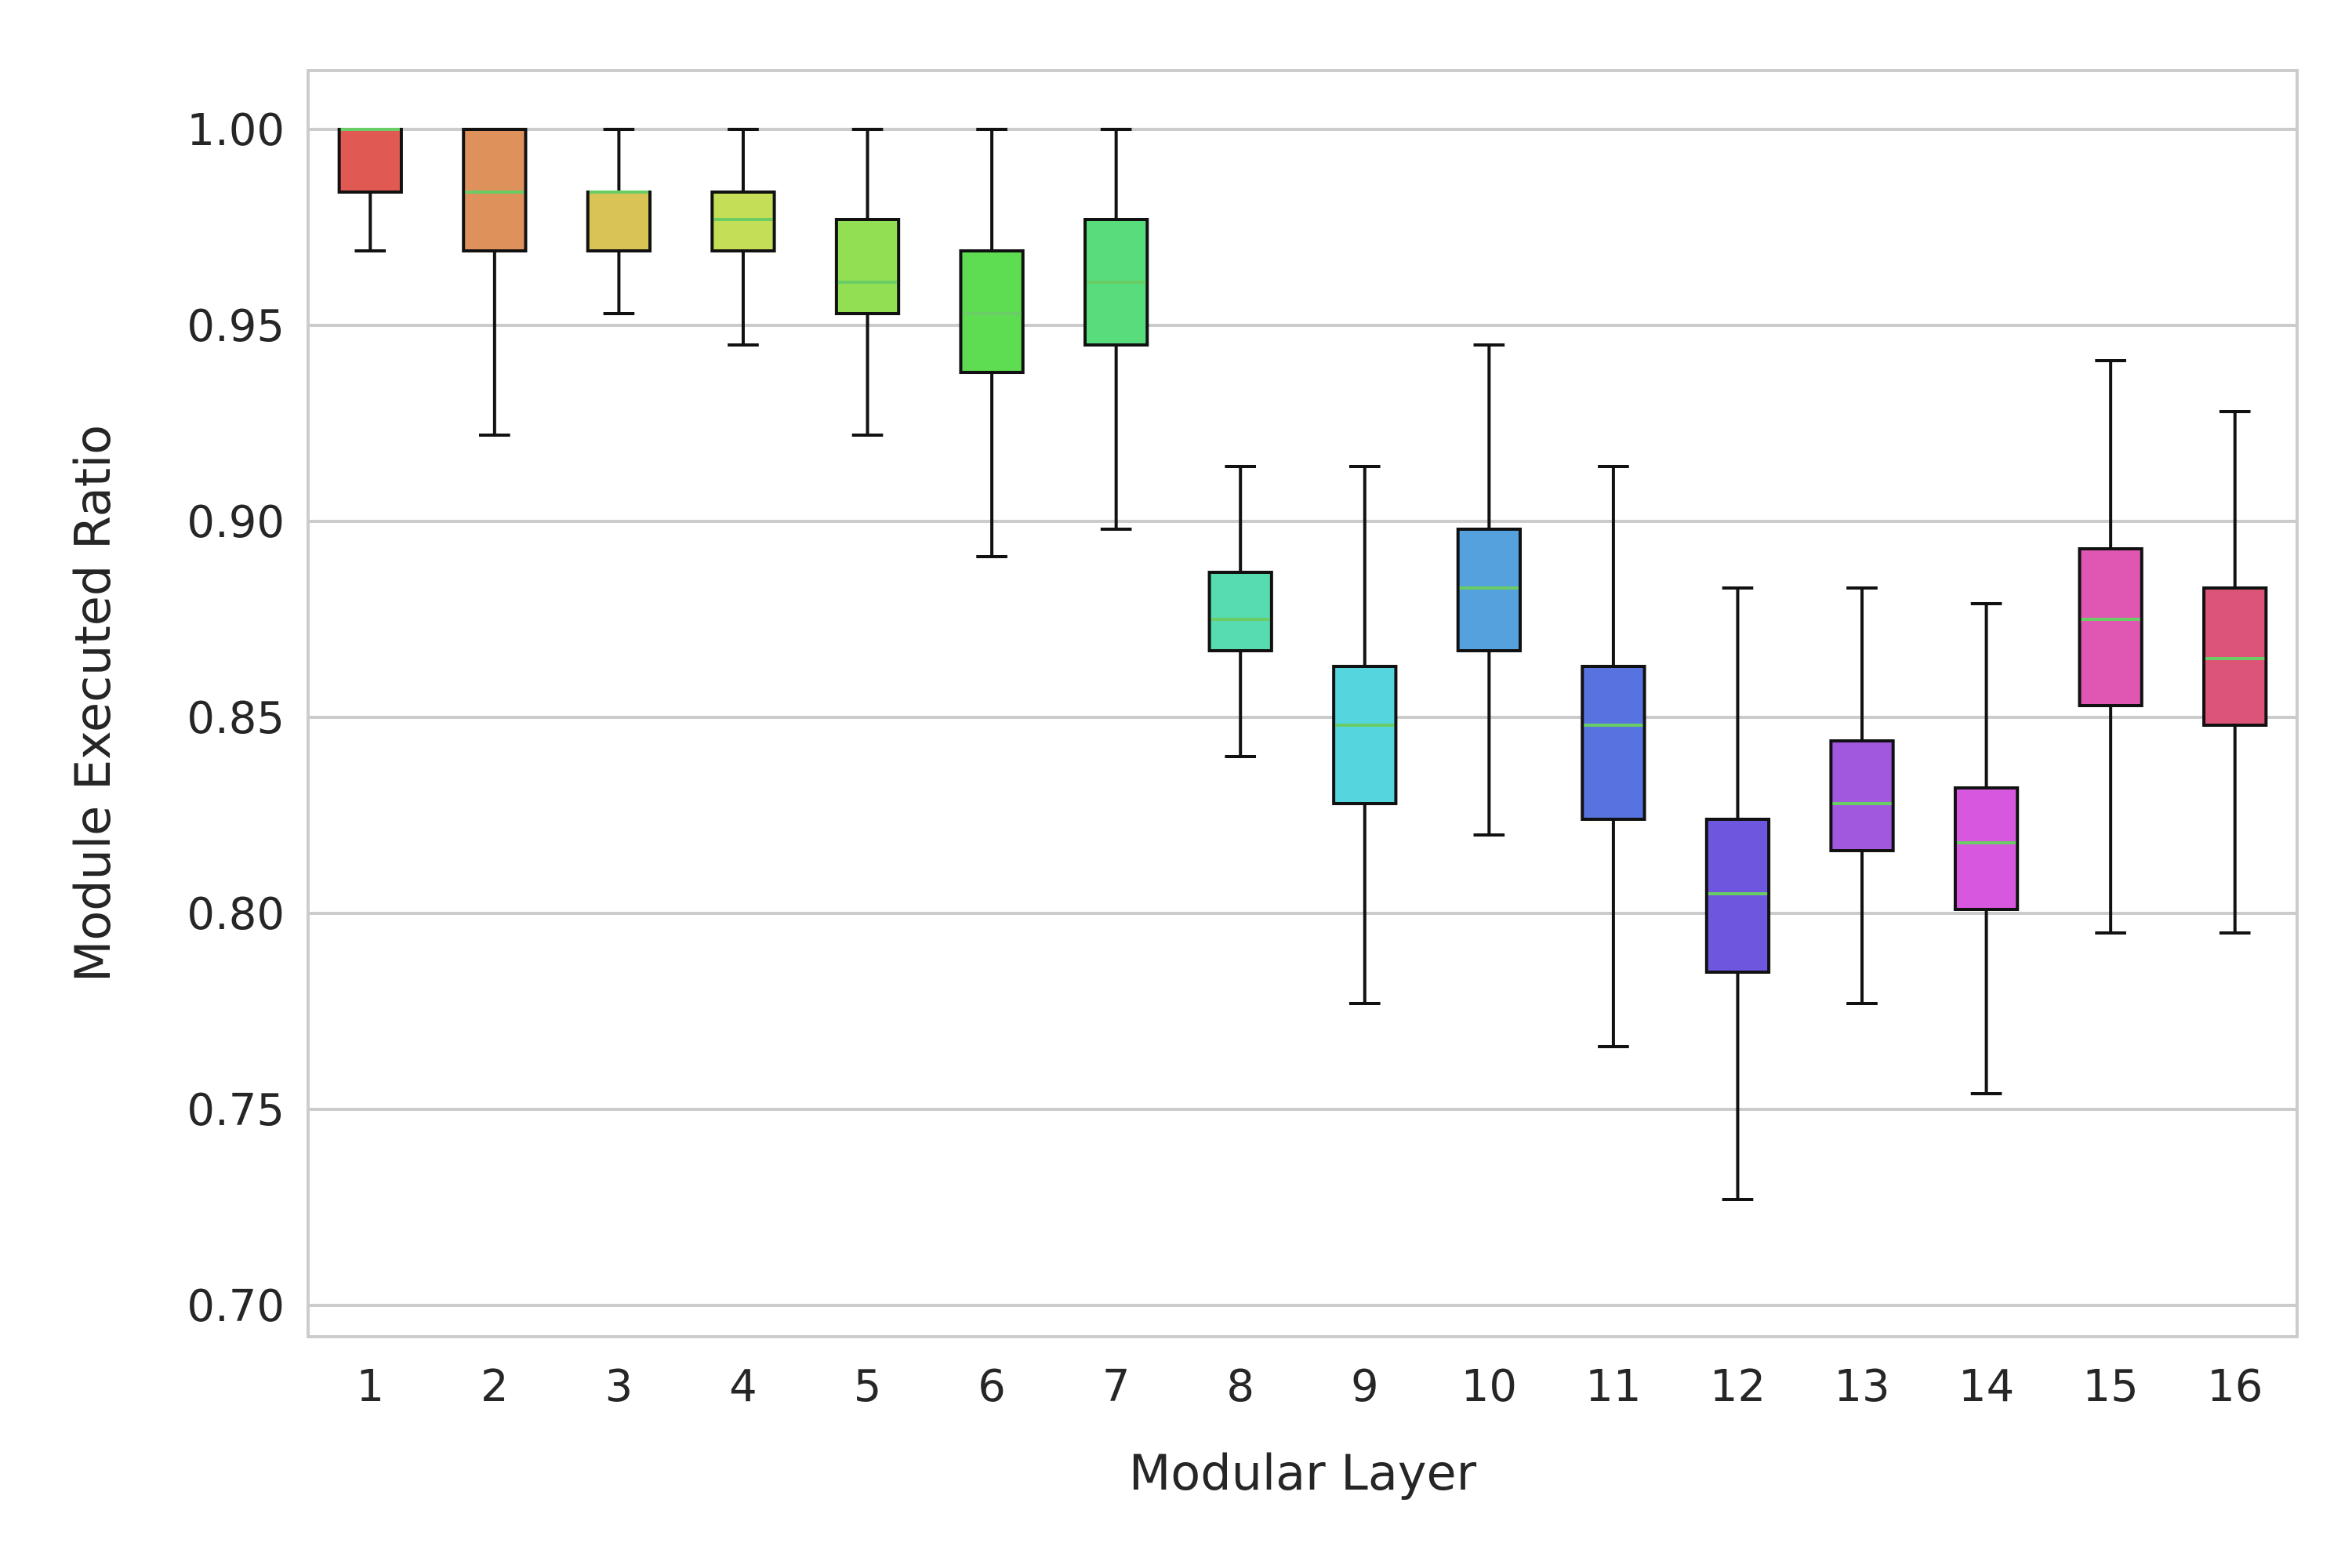  What do you see at coordinates (495, 1386) in the screenshot?
I see `x-tick-label: 2` at bounding box center [495, 1386].